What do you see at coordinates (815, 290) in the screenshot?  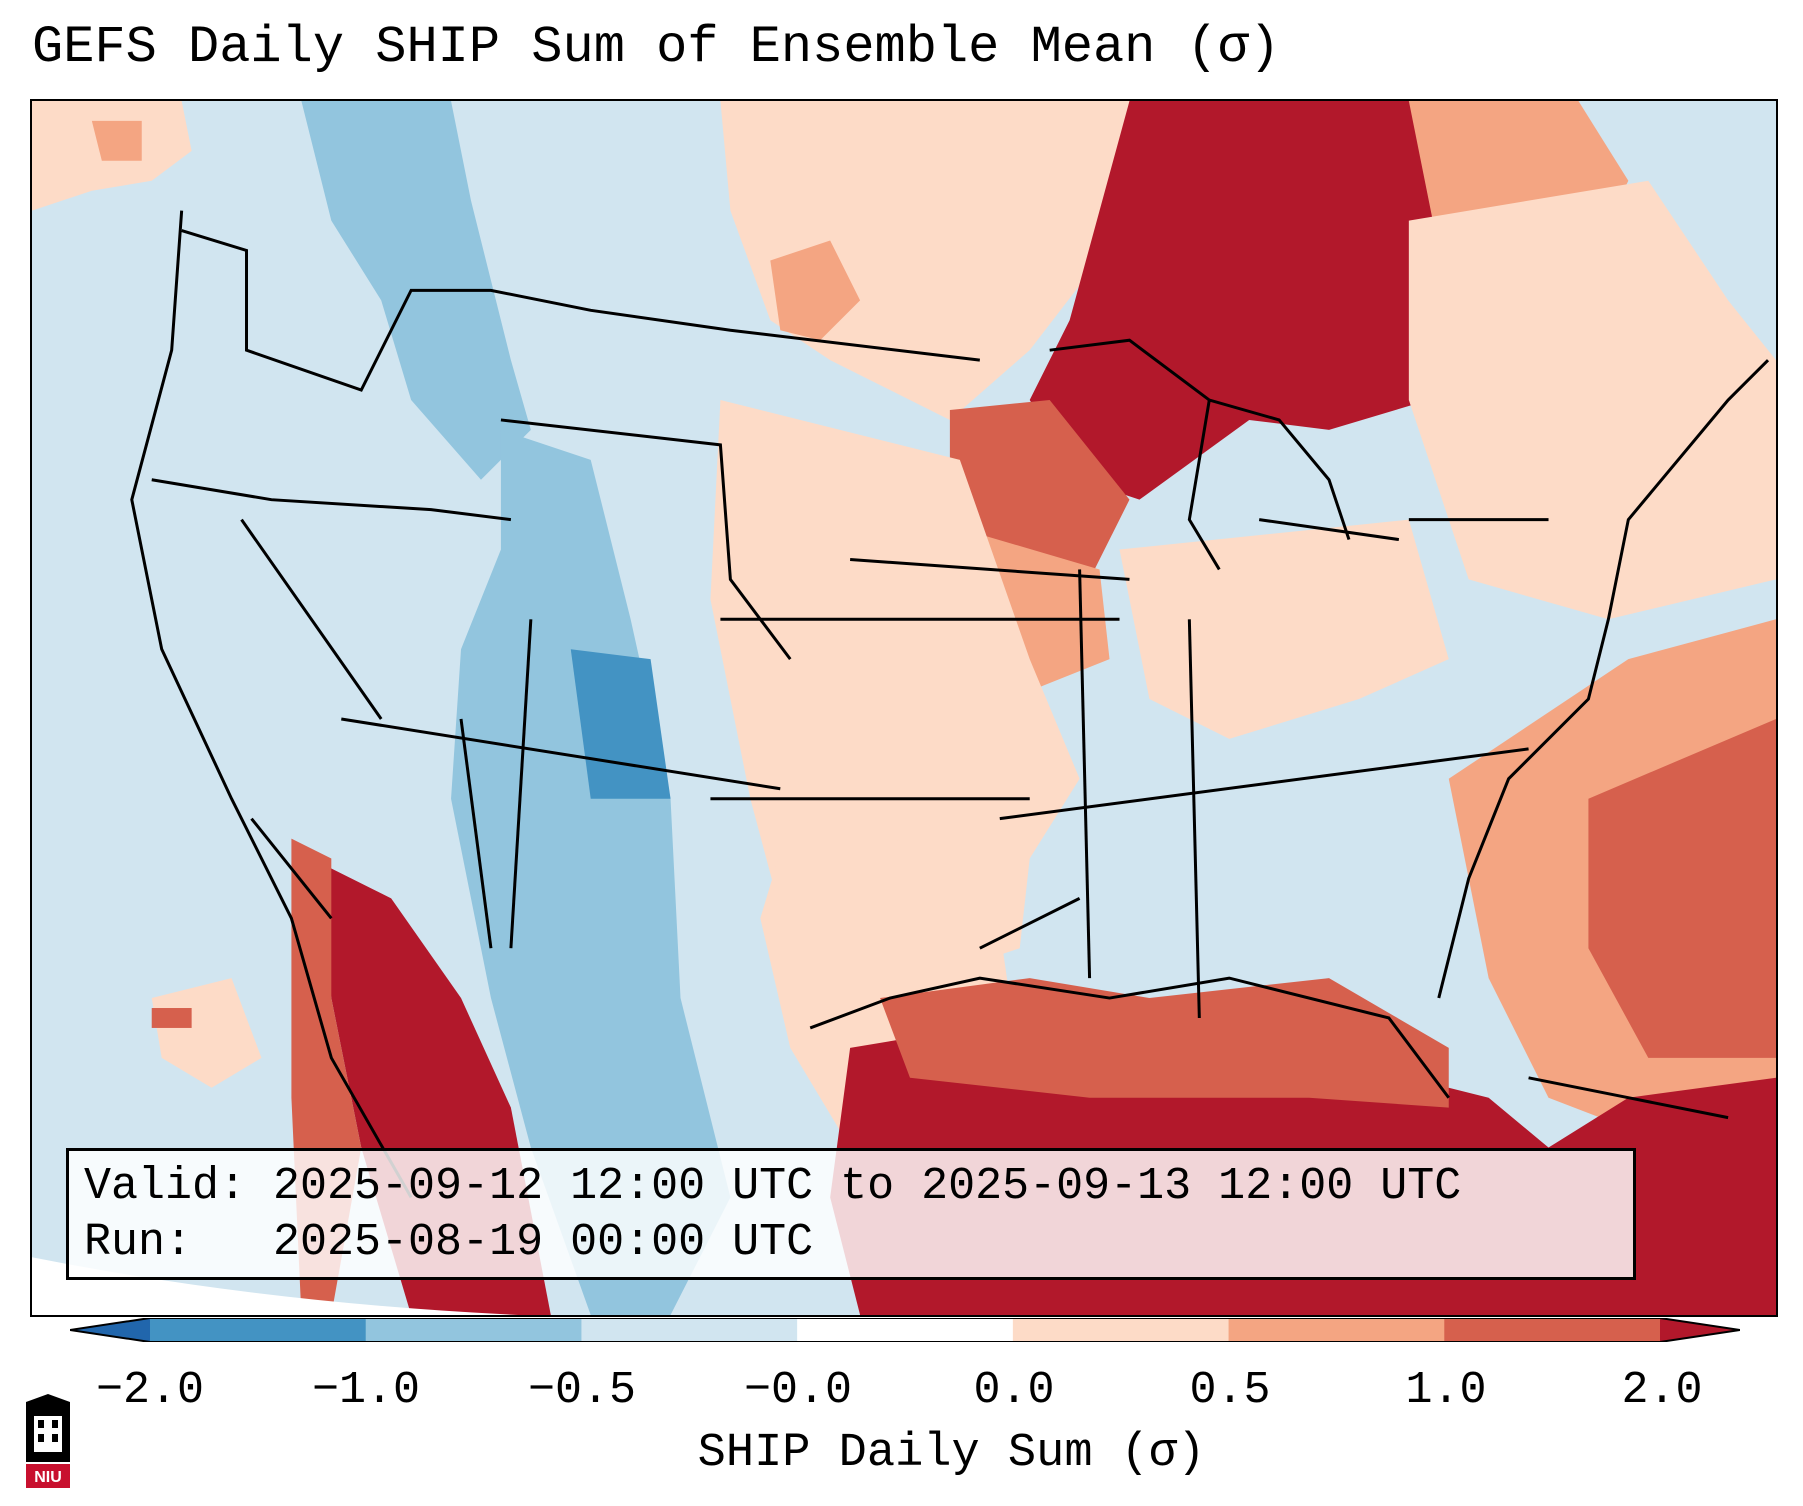 I see `anomaly-region-north-plains-b` at bounding box center [815, 290].